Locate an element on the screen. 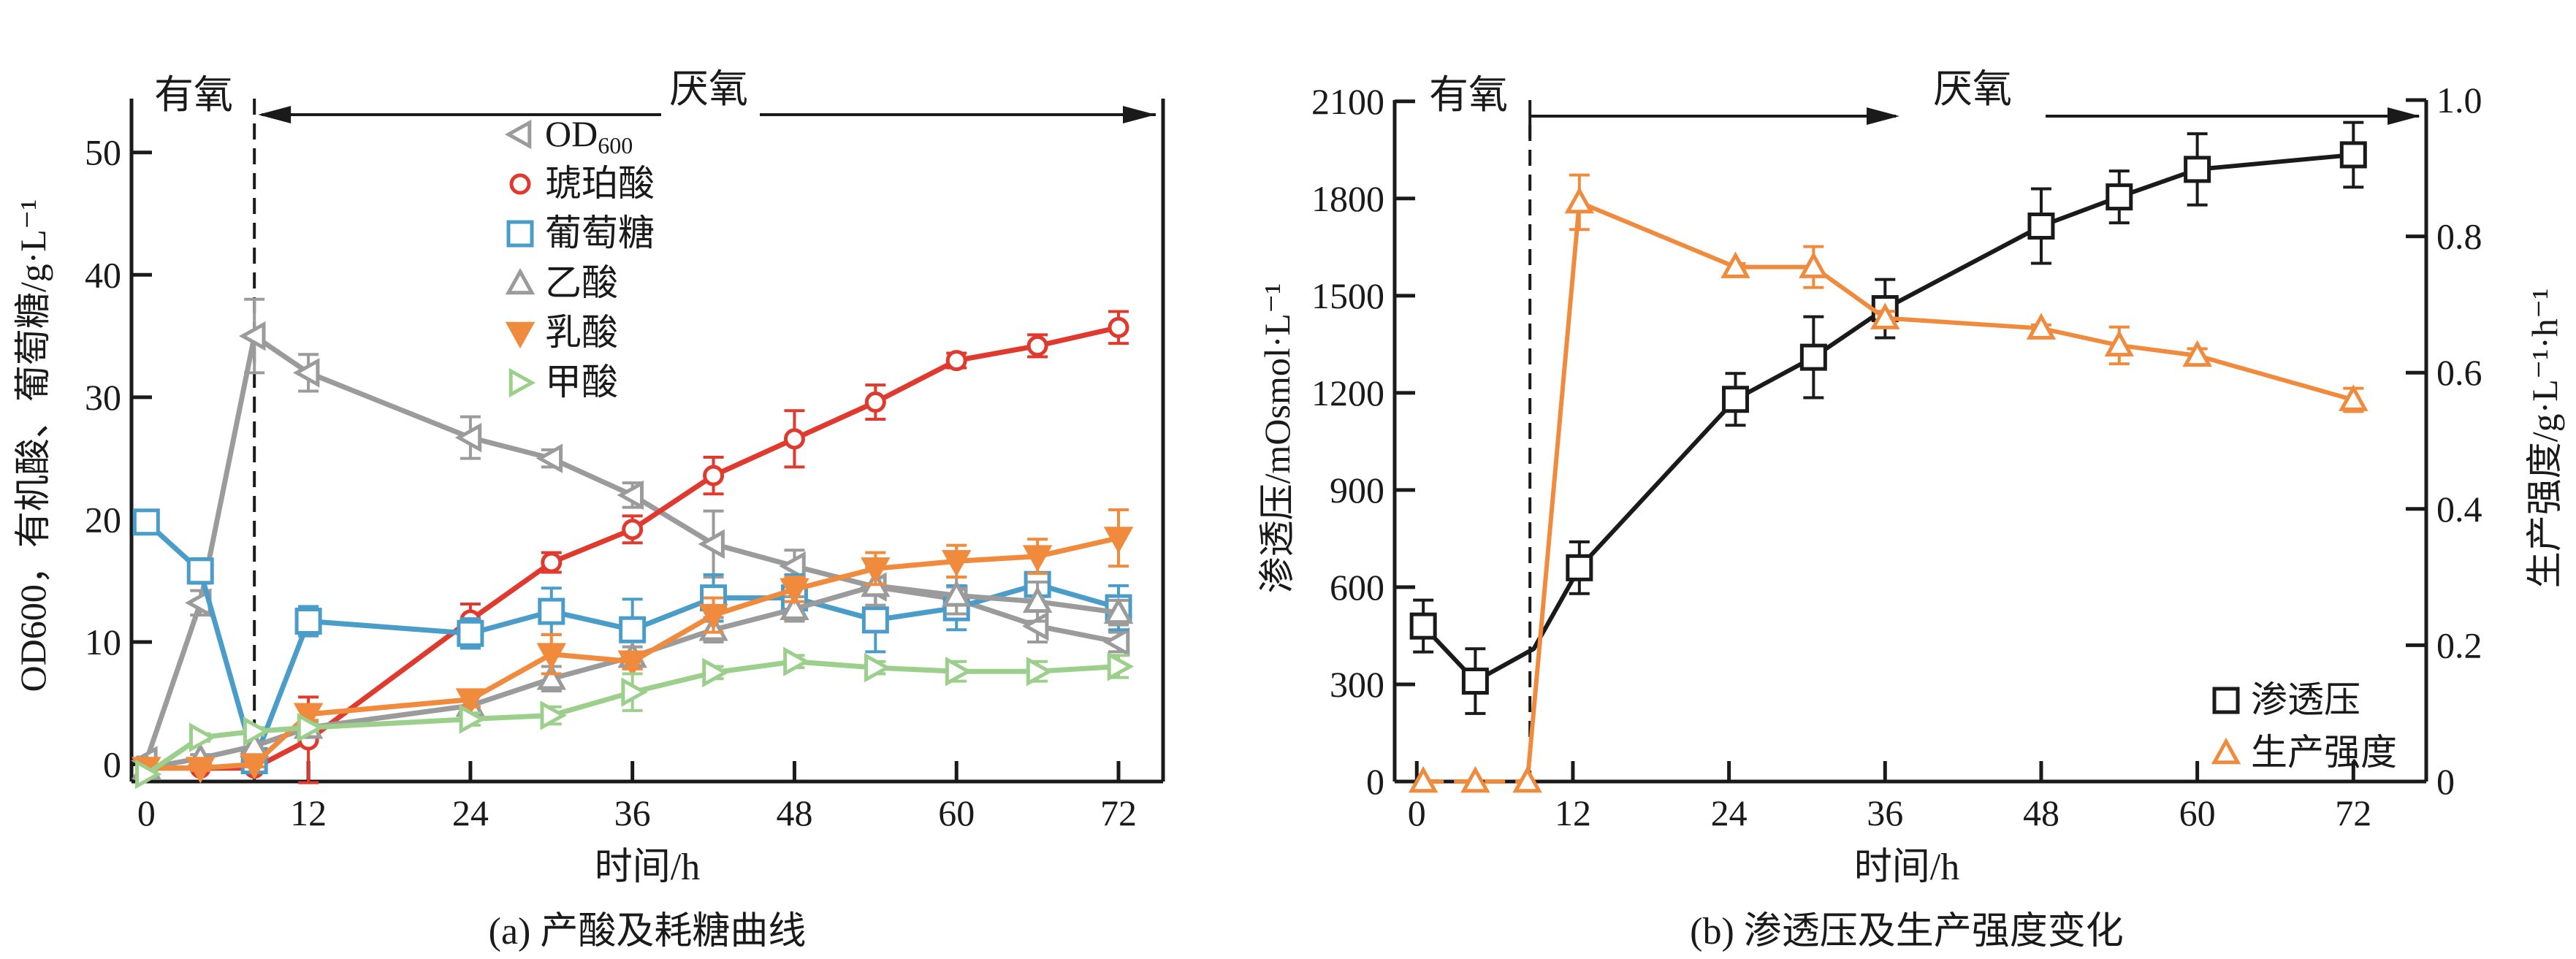 This screenshot has height=959, width=2576. x-tick-label: 12 is located at coordinates (1573, 812).